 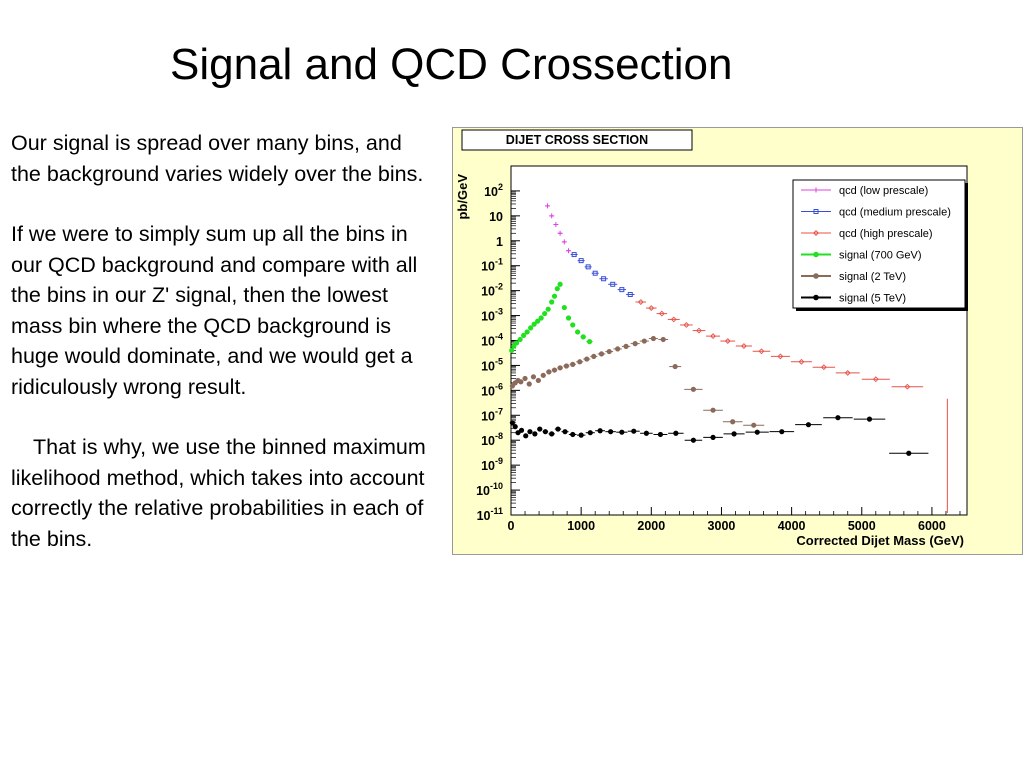 What do you see at coordinates (581, 526) in the screenshot?
I see `x-tick-label: 1000` at bounding box center [581, 526].